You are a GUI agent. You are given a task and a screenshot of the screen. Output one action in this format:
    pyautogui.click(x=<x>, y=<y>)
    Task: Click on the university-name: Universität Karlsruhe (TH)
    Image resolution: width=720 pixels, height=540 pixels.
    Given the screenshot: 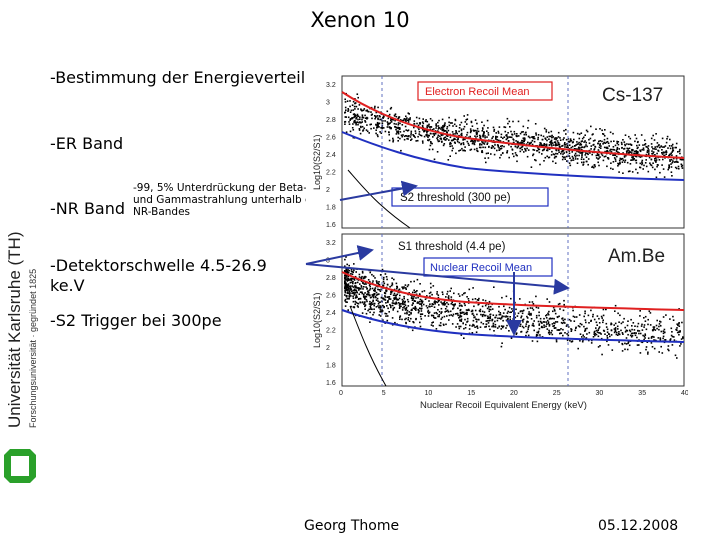 What is the action you would take?
    pyautogui.click(x=14, y=330)
    